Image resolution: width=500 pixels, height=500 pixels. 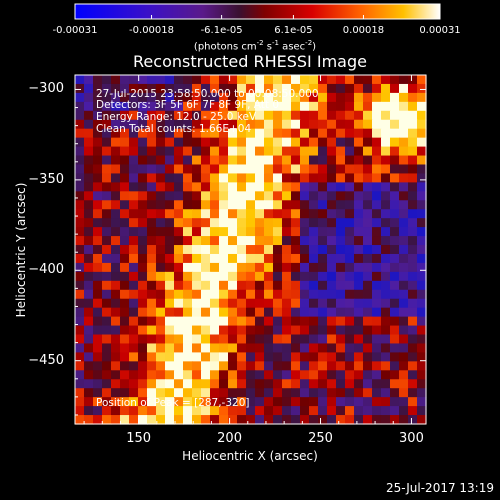 What do you see at coordinates (257, 11) in the screenshot?
I see `colorbar` at bounding box center [257, 11].